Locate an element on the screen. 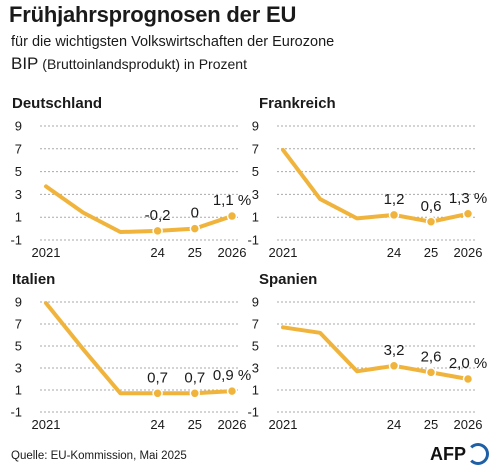  afp-logo: AFP is located at coordinates (459, 454).